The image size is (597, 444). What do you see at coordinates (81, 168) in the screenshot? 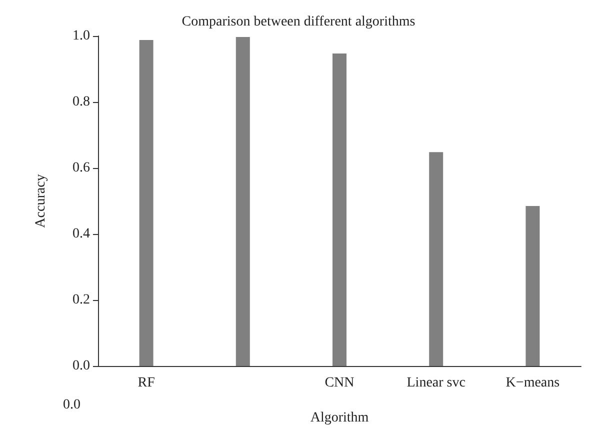
I see `y-tick-label: 0.6` at bounding box center [81, 168].